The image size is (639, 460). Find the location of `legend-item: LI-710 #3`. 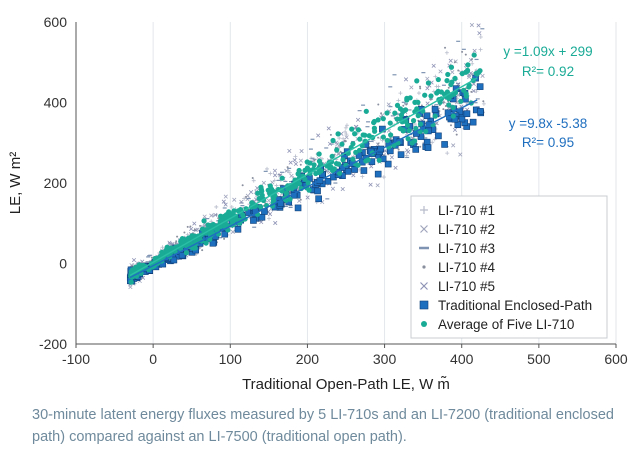

legend-item: LI-710 #3 is located at coordinates (457, 248).